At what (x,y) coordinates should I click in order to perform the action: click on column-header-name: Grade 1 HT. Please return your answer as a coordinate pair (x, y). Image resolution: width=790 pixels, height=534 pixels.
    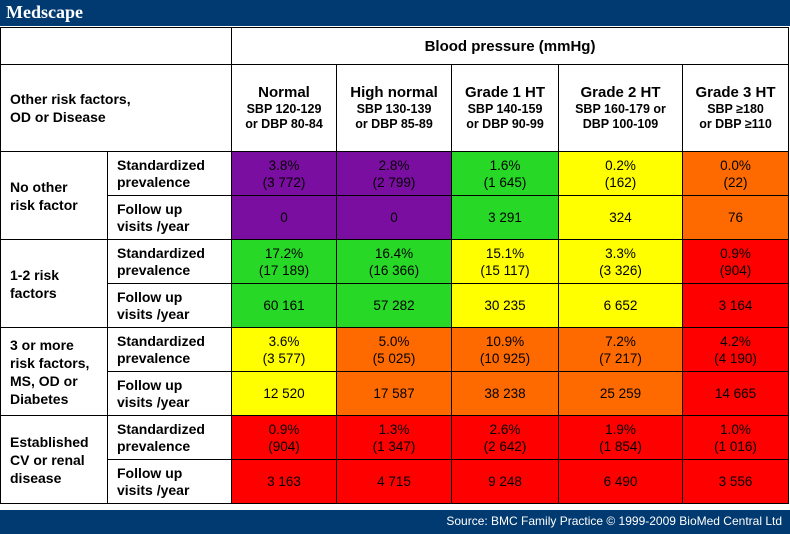
    Looking at the image, I should click on (505, 92).